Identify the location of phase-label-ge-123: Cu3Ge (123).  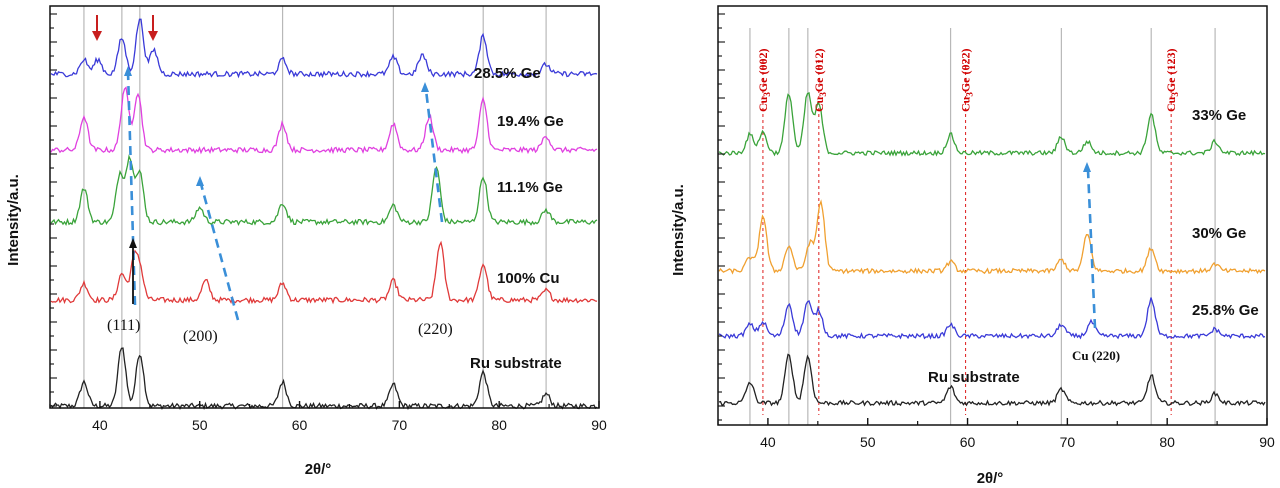
(1172, 81).